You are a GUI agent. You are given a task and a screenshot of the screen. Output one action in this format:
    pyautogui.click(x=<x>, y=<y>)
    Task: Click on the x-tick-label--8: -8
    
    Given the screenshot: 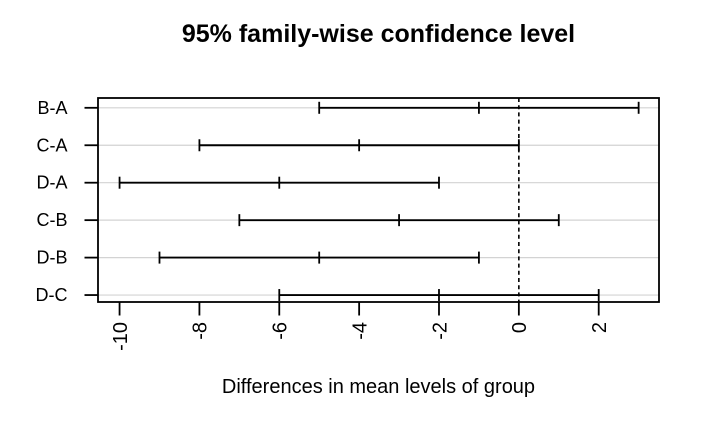 What is the action you would take?
    pyautogui.click(x=201, y=331)
    